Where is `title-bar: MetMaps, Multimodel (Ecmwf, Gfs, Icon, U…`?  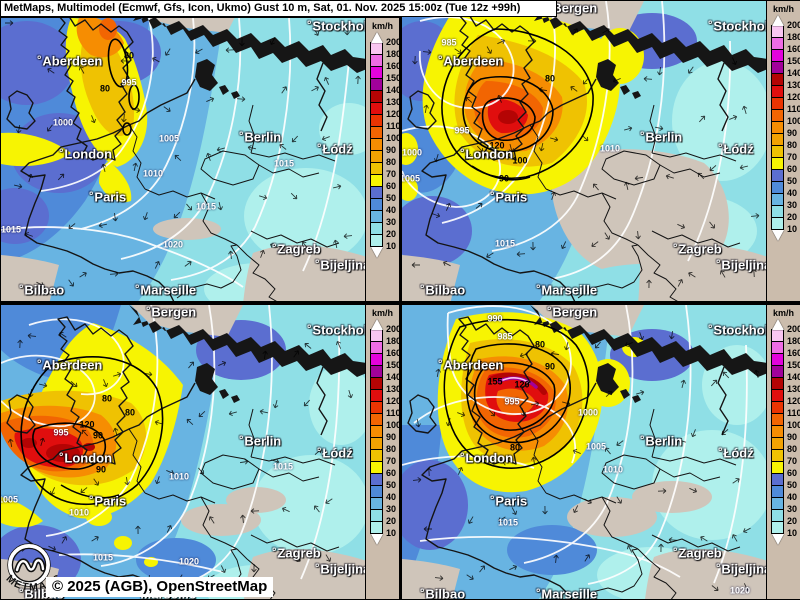
title-bar: MetMaps, Multimodel (Ecmwf, Gfs, Icon, U… is located at coordinates (278, 8).